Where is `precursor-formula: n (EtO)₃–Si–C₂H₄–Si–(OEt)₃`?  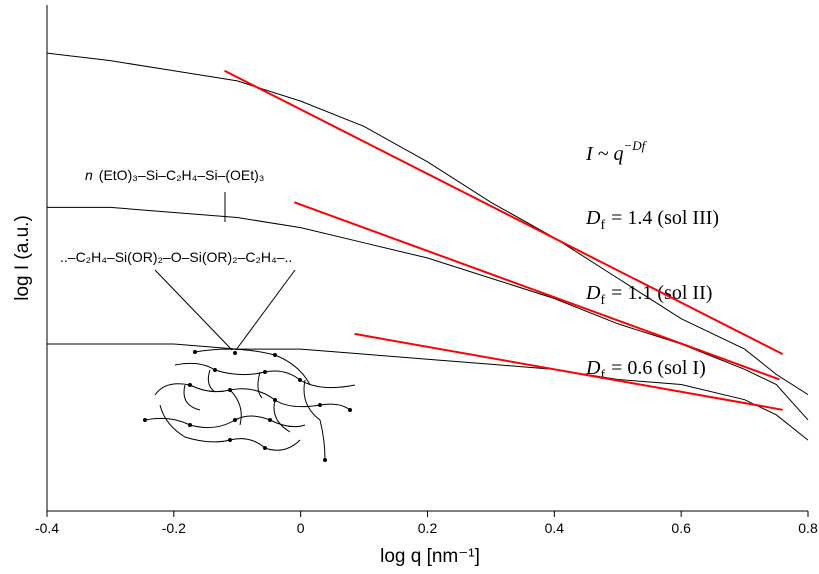
precursor-formula: n (EtO)₃–Si–C₂H₄–Si–(OEt)₃ is located at coordinates (175, 175).